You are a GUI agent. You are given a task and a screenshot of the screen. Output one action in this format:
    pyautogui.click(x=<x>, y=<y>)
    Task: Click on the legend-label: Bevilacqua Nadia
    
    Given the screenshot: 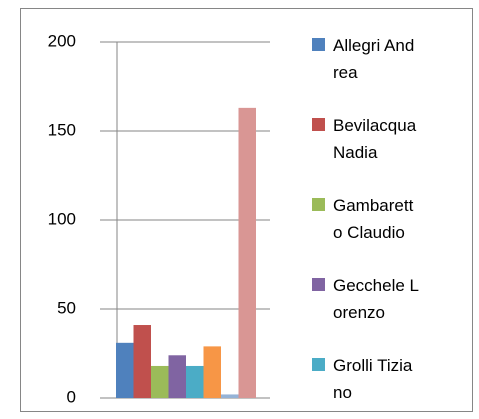 What is the action you would take?
    pyautogui.click(x=375, y=139)
    